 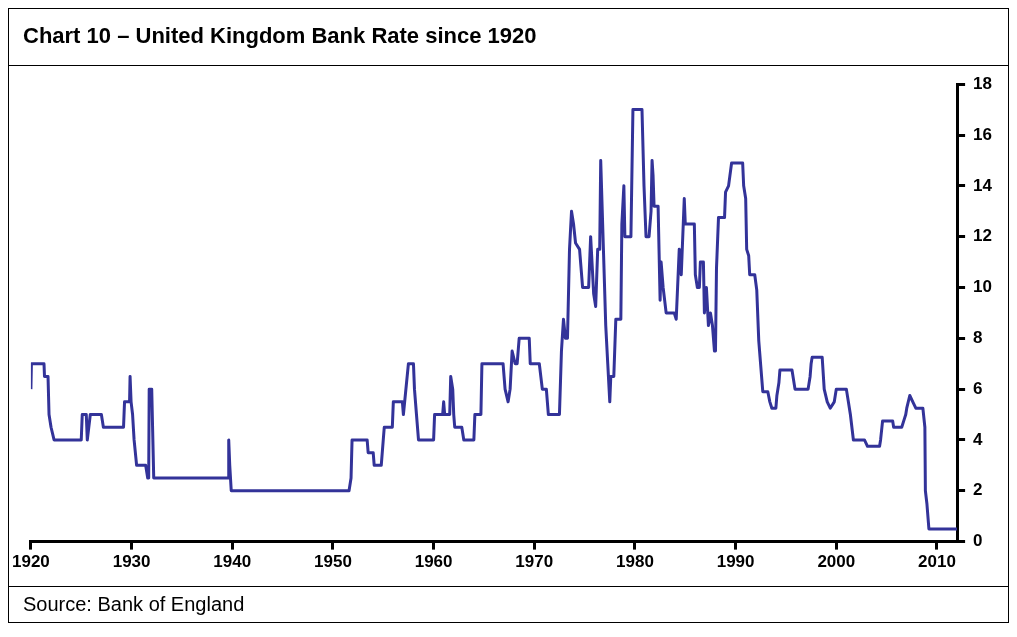 I want to click on y-tick-label: 2, so click(x=978, y=490).